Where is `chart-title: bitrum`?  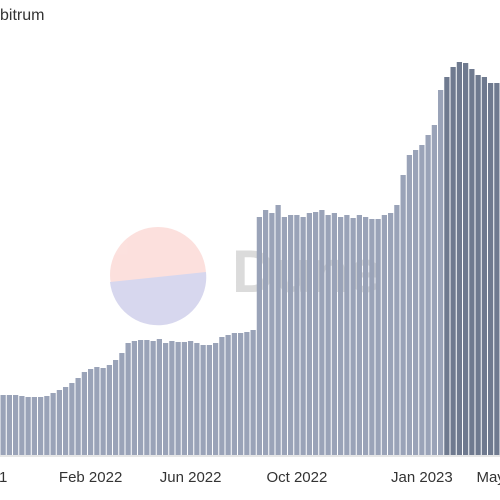 chart-title: bitrum is located at coordinates (22, 15).